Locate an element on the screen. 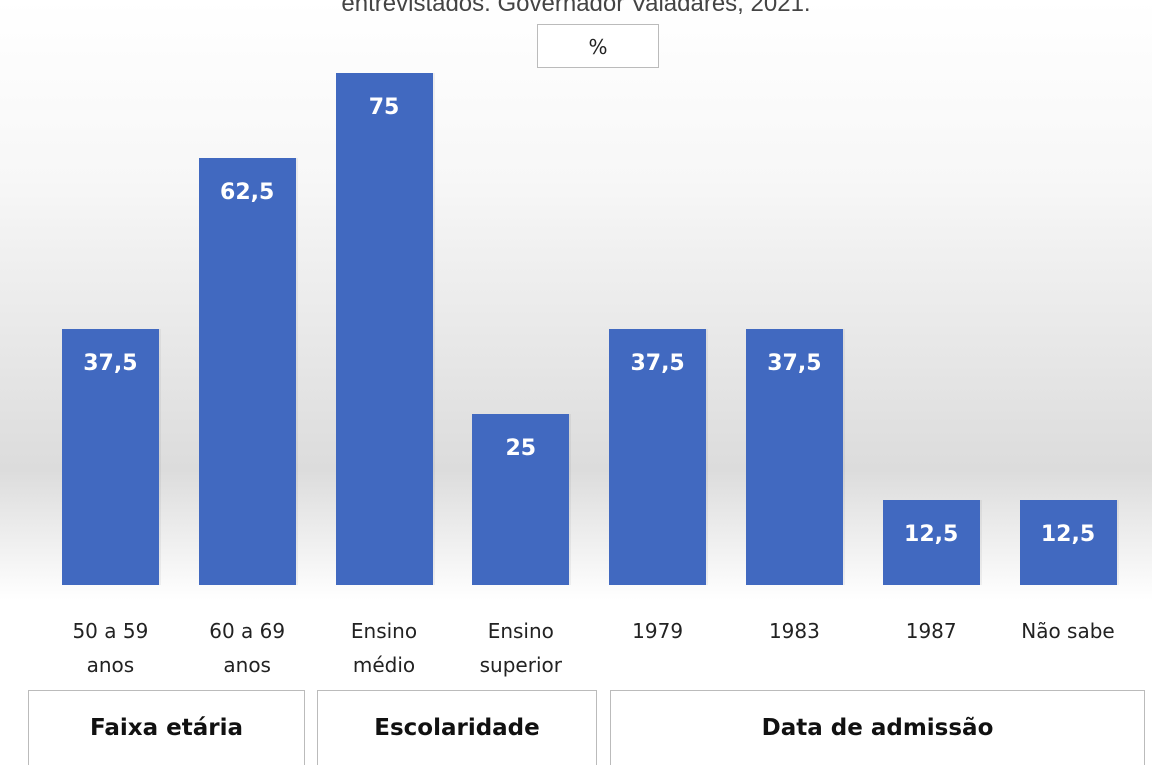 The width and height of the screenshot is (1152, 765). x-tick-label: 1983 is located at coordinates (794, 631).